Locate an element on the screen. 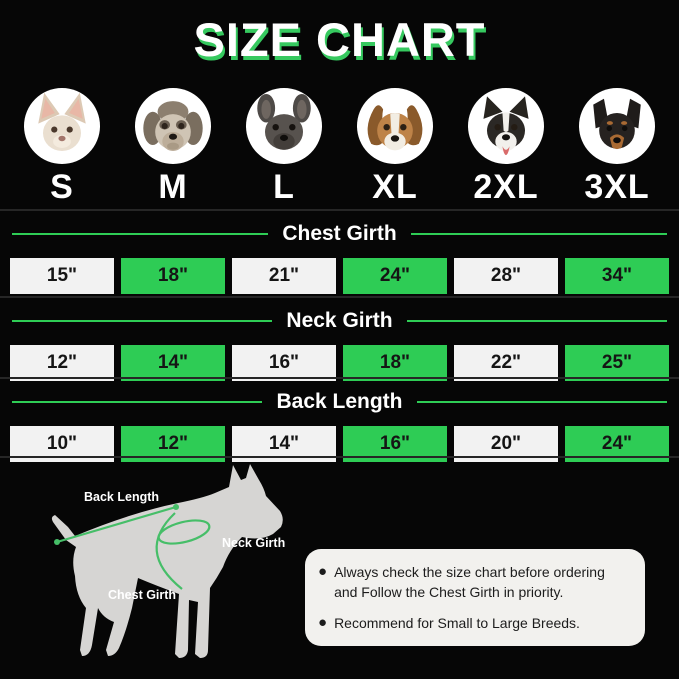 The height and width of the screenshot is (679, 679). neck-girth-header: Neck Girth is located at coordinates (340, 321).